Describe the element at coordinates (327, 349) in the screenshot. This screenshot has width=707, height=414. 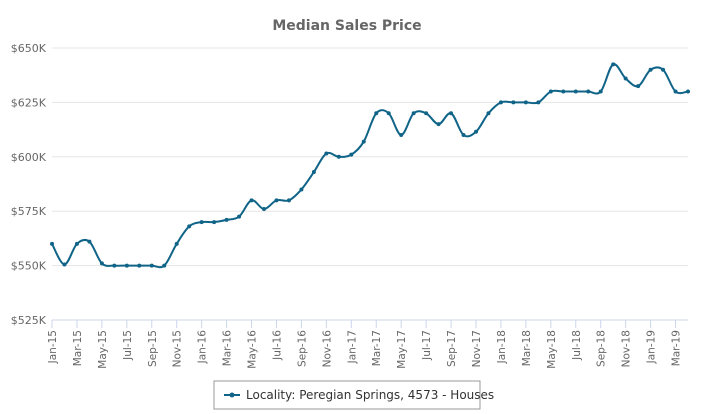
I see `x-tick-label: Nov-16` at that location.